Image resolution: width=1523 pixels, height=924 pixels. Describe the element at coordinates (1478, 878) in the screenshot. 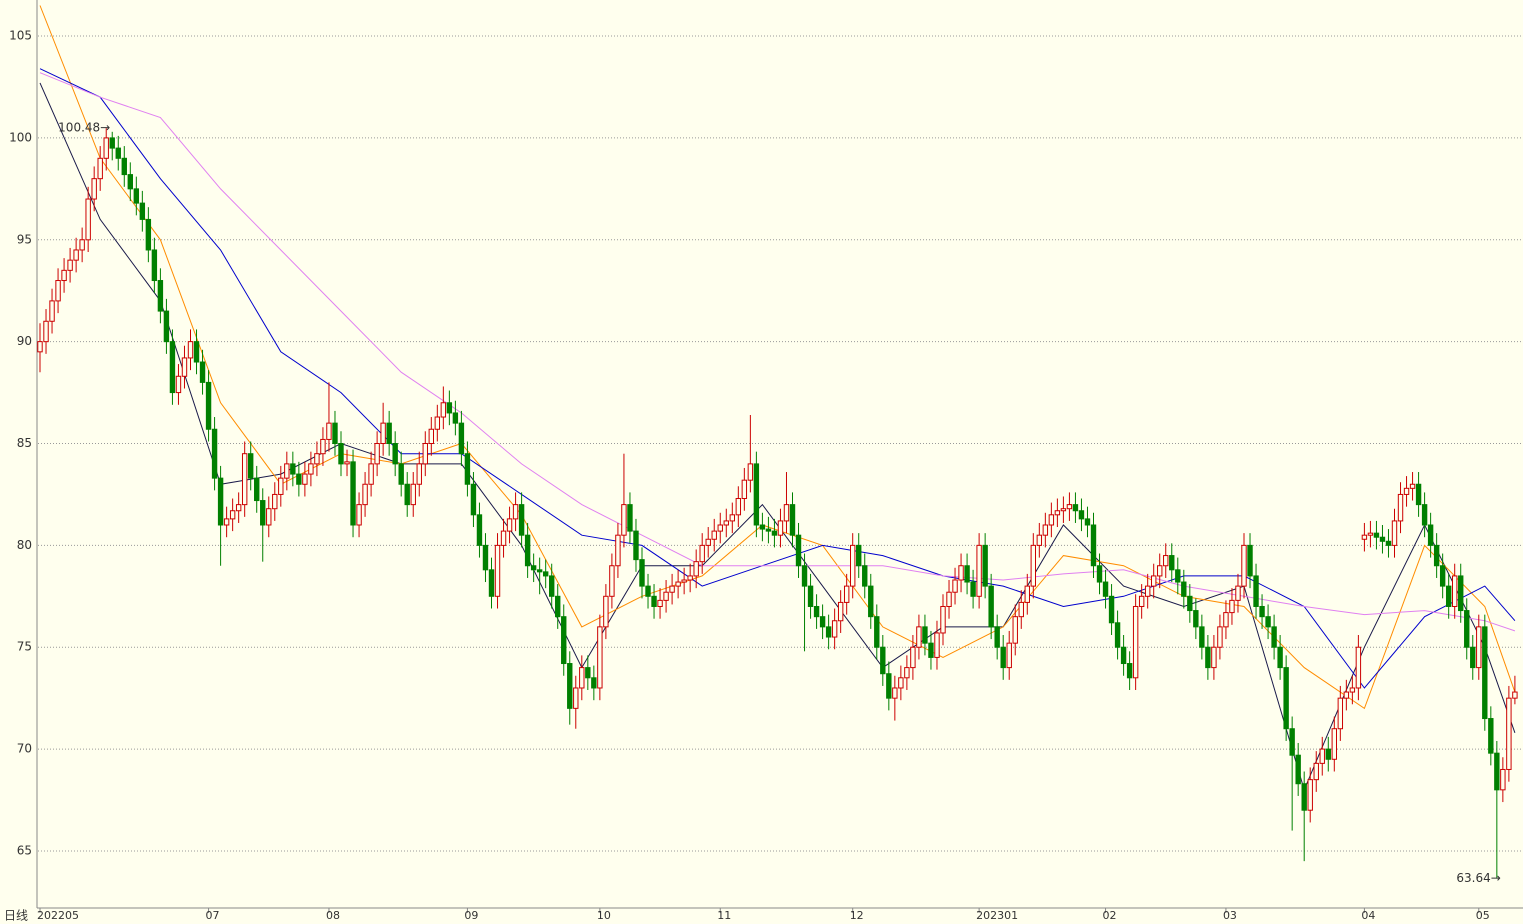

I see `extreme-label: 63.64→` at that location.